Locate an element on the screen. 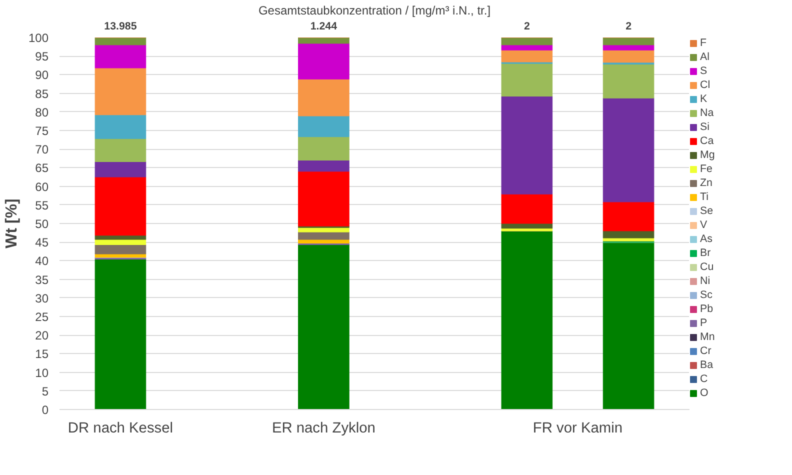 Image resolution: width=792 pixels, height=475 pixels. legend-label: Ni is located at coordinates (706, 281).